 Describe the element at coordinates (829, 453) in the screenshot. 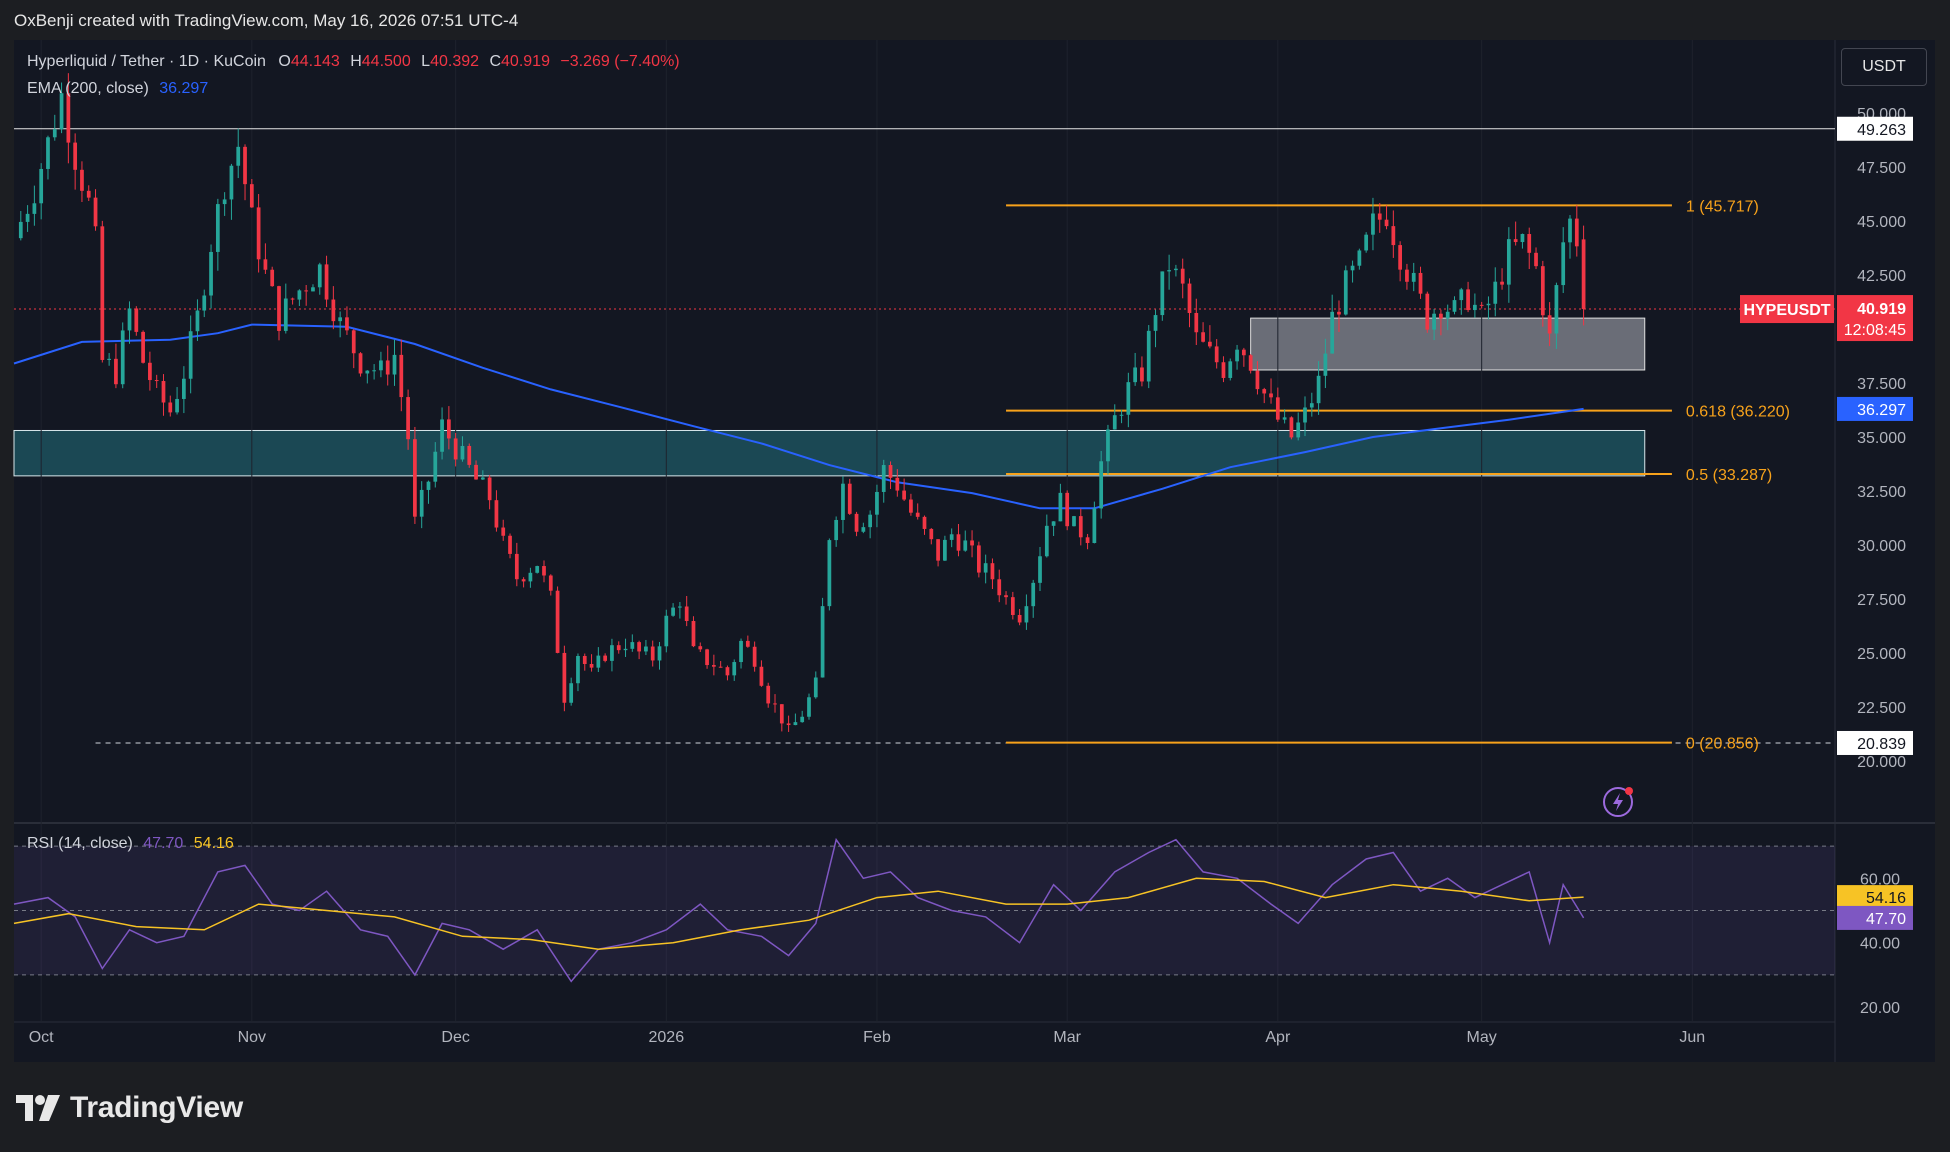

I see `support-zone-box` at that location.